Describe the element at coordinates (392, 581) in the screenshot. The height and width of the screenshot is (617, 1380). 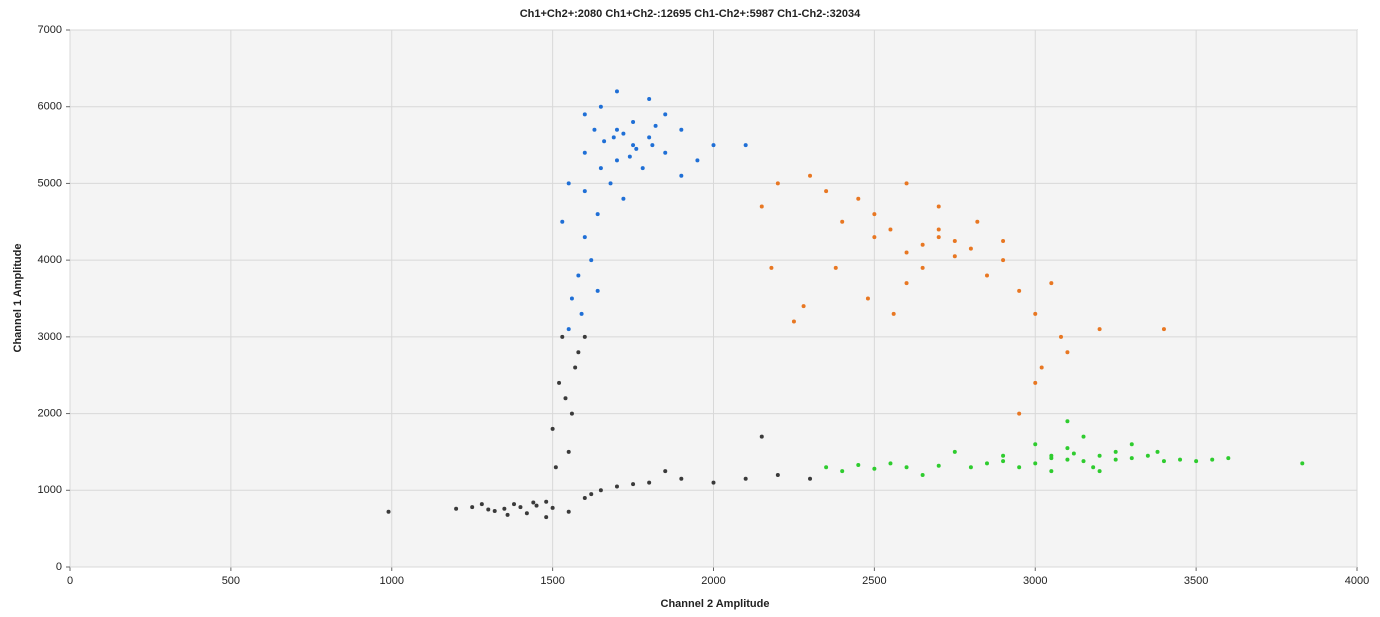
I see `x-tick-label: 1000` at that location.